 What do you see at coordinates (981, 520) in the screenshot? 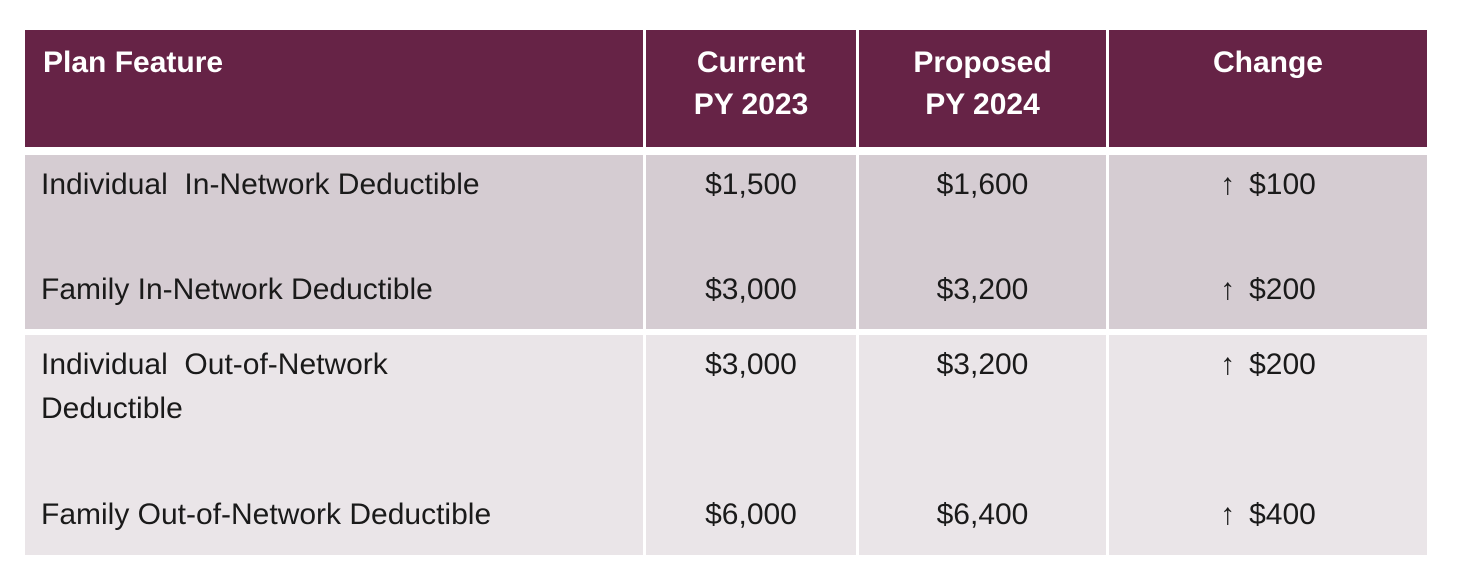
I see `proposed-value-cell: $6,400` at bounding box center [981, 520].